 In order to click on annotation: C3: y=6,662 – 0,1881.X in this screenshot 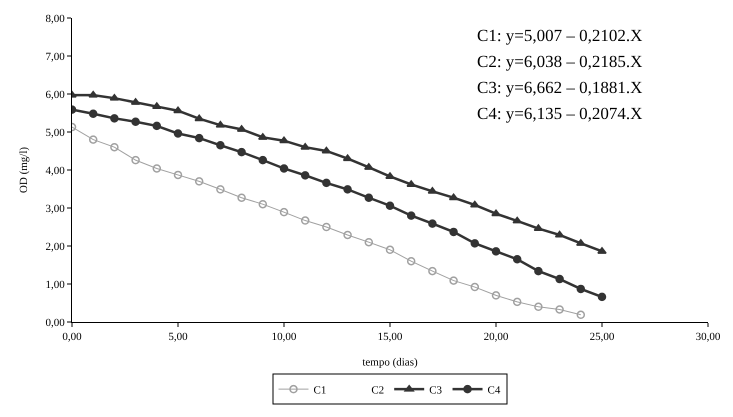, I will do `click(559, 87)`.